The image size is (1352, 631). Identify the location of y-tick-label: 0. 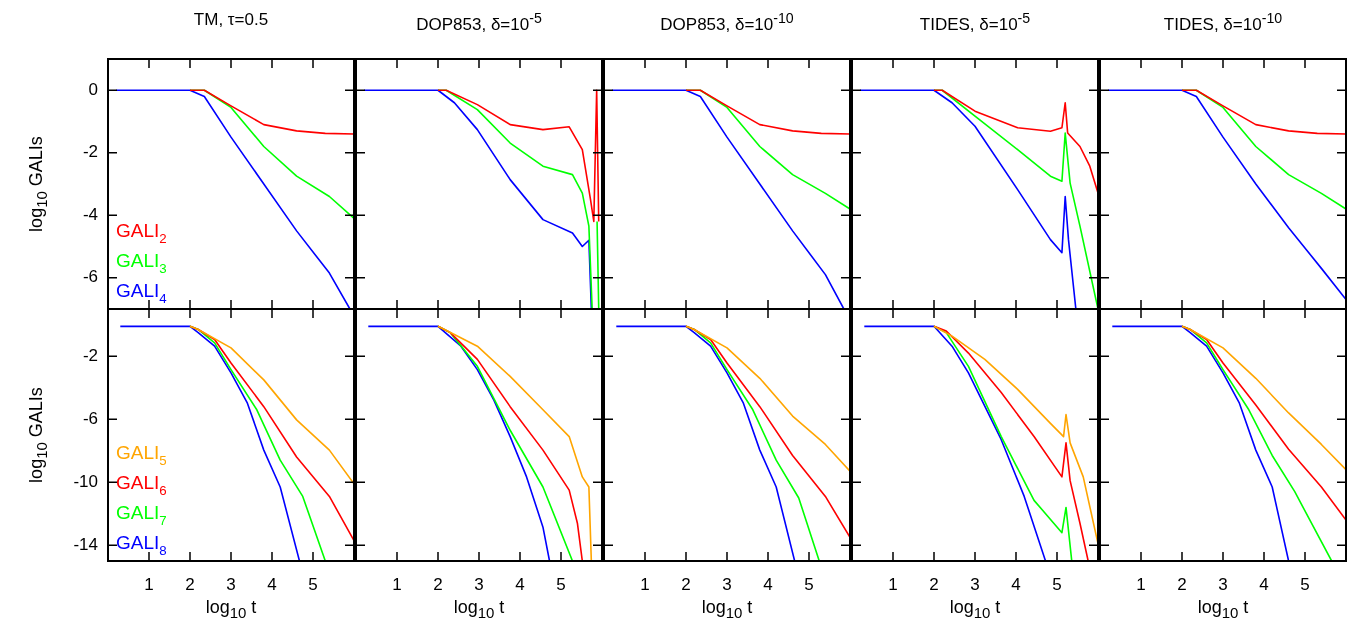
(93, 89).